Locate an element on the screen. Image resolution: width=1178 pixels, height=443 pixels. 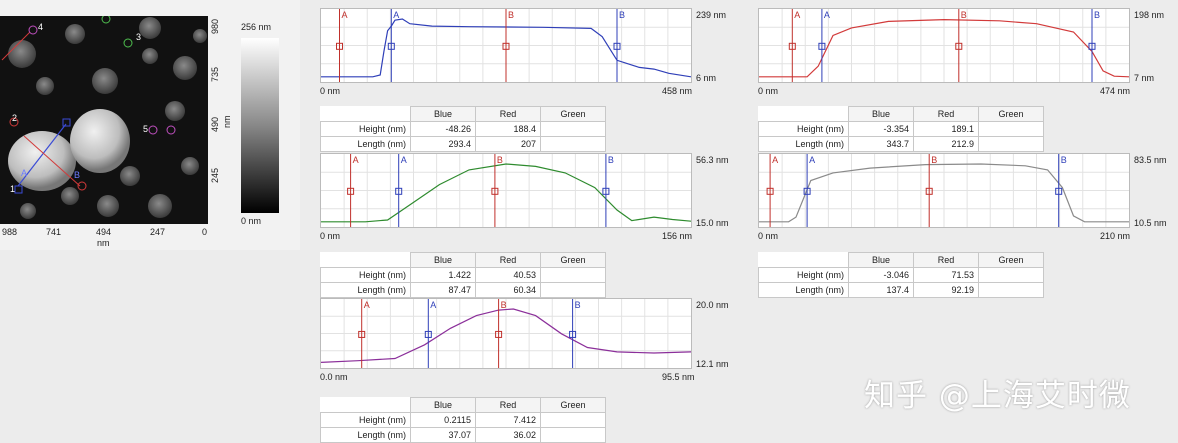
y-axis-unit: nm is located at coordinates (227, 121).